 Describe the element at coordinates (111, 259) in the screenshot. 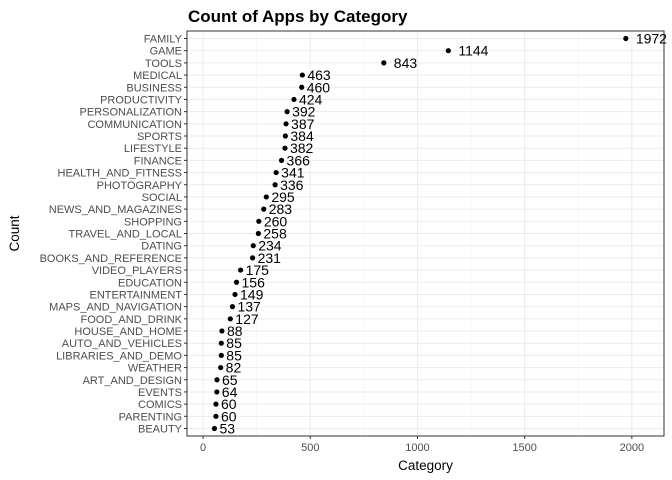

I see `category-label: BOOKS_AND_REFERENCE` at that location.